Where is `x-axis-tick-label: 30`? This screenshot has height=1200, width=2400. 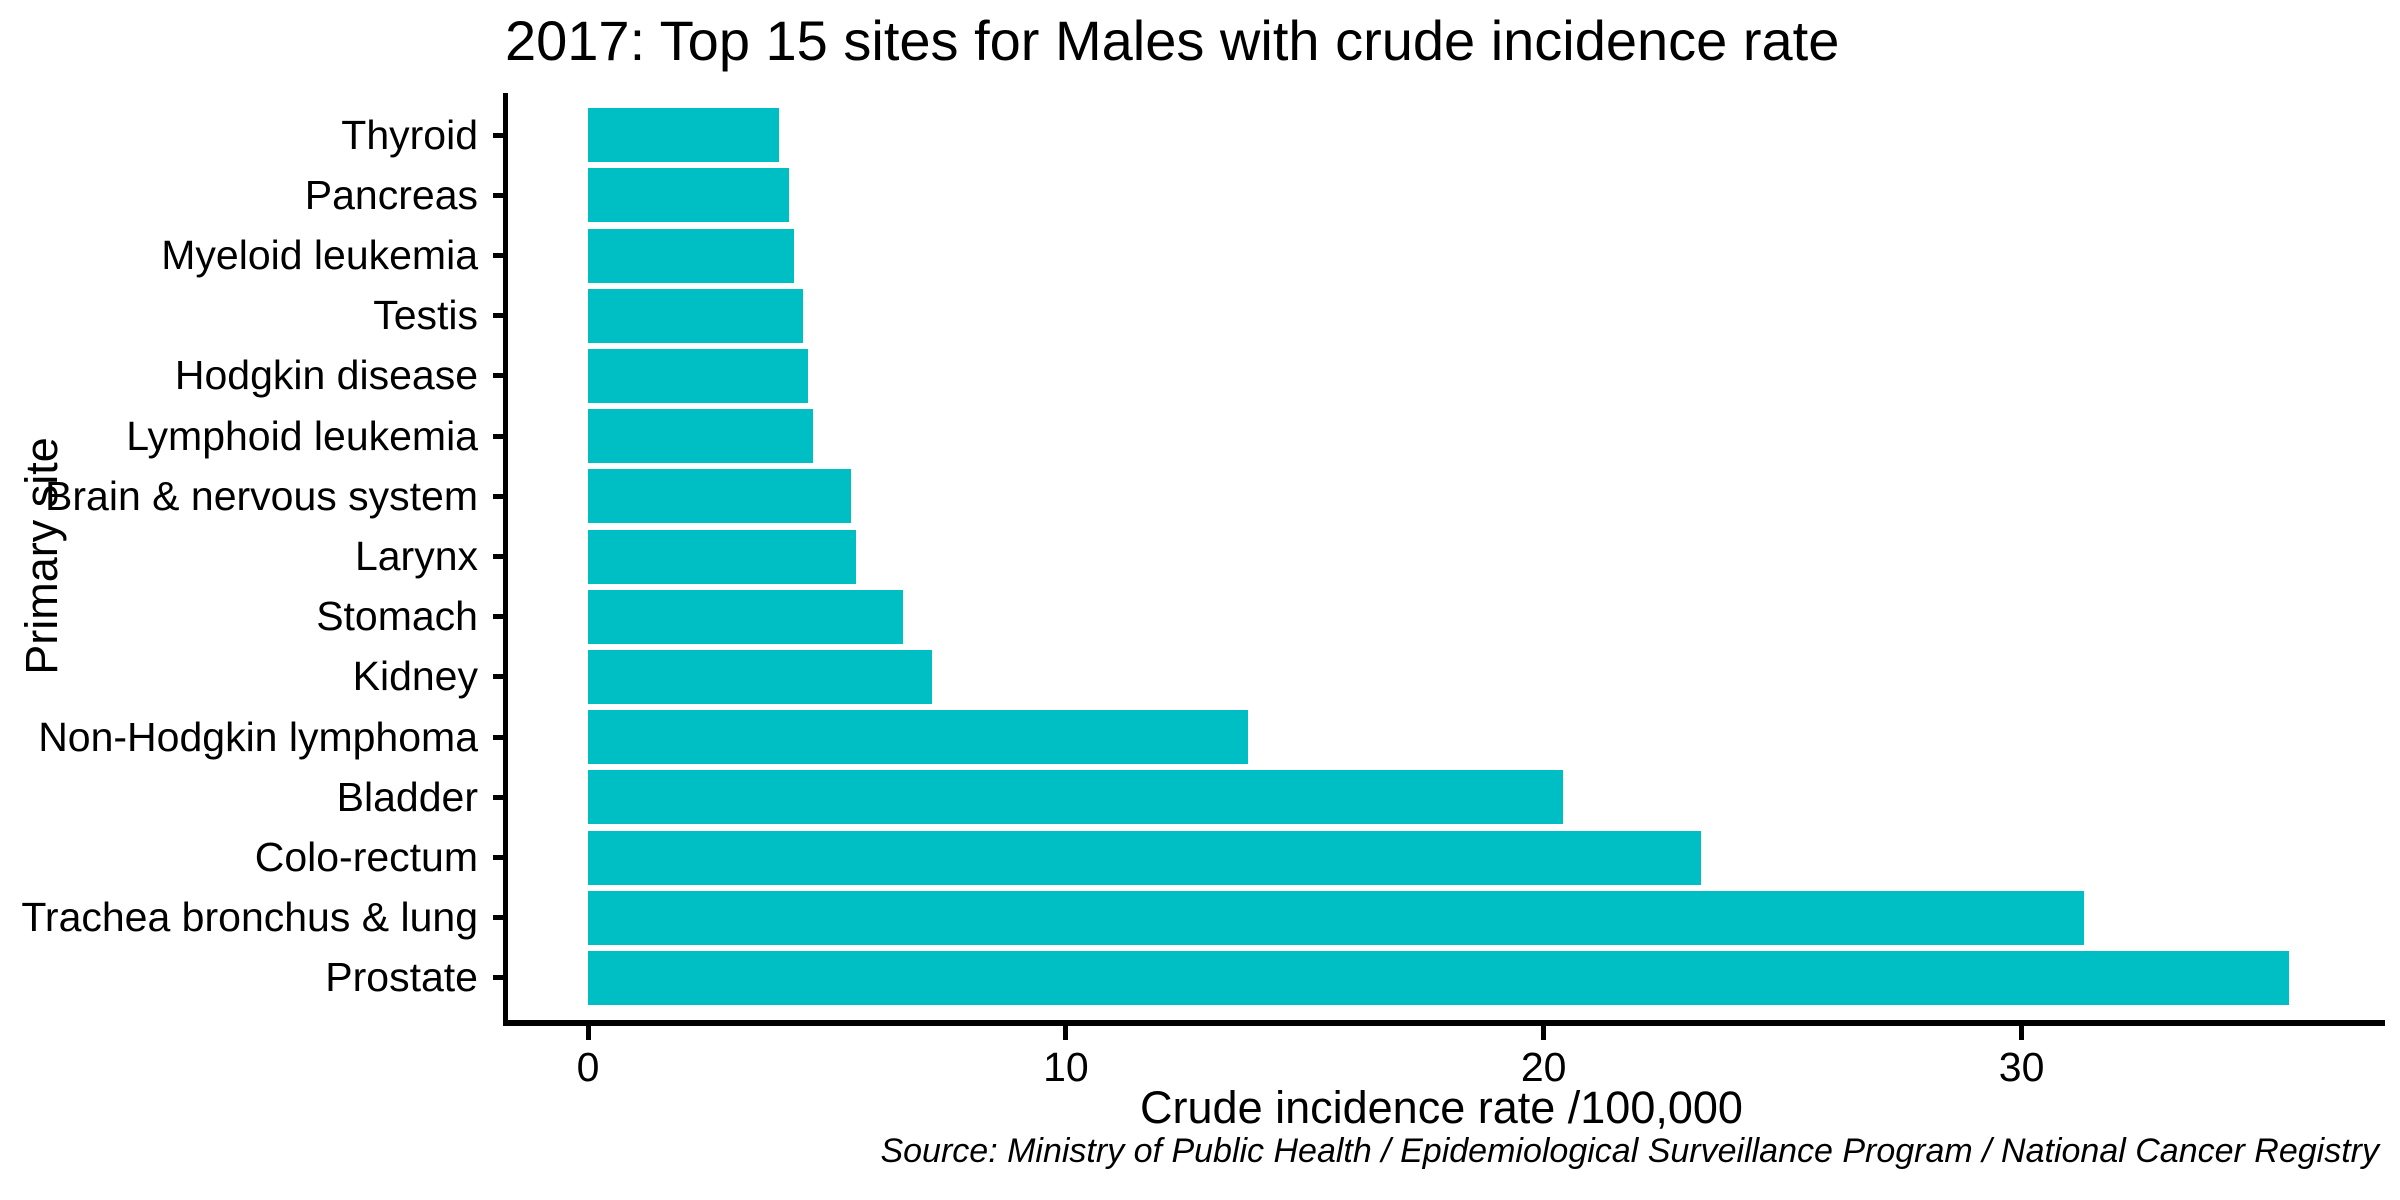 x-axis-tick-label: 30 is located at coordinates (2021, 1067).